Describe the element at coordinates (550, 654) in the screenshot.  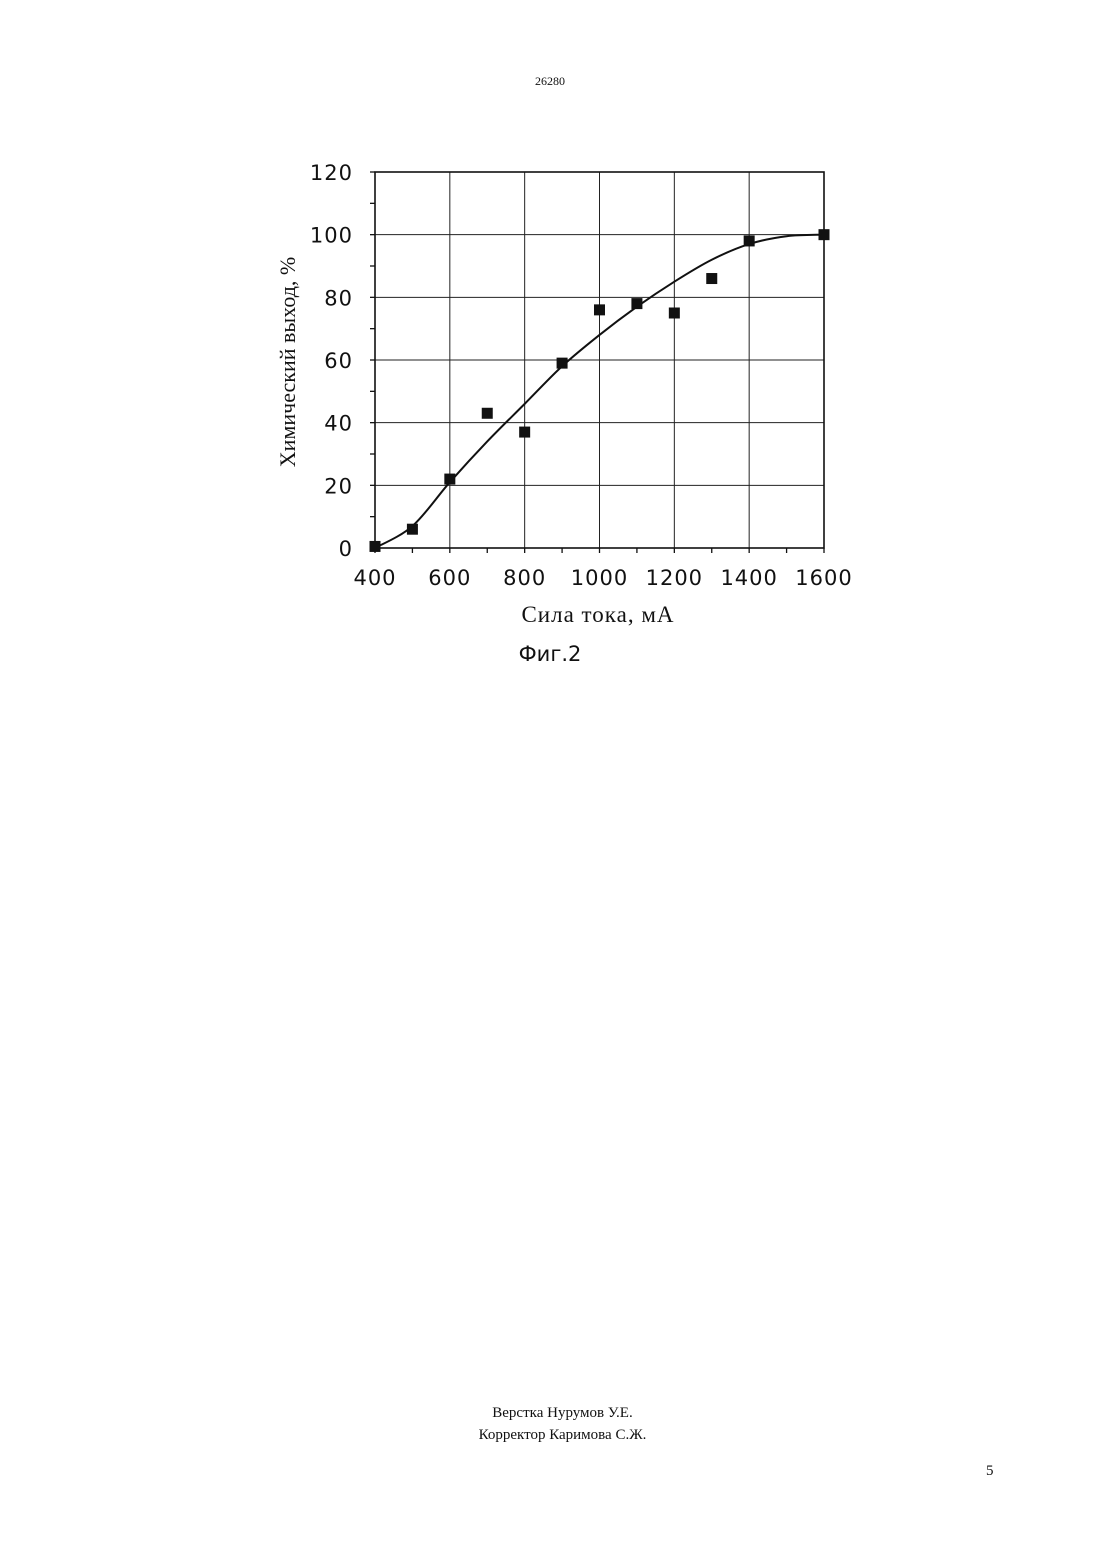
I see `figure-caption: Фиг.2` at that location.